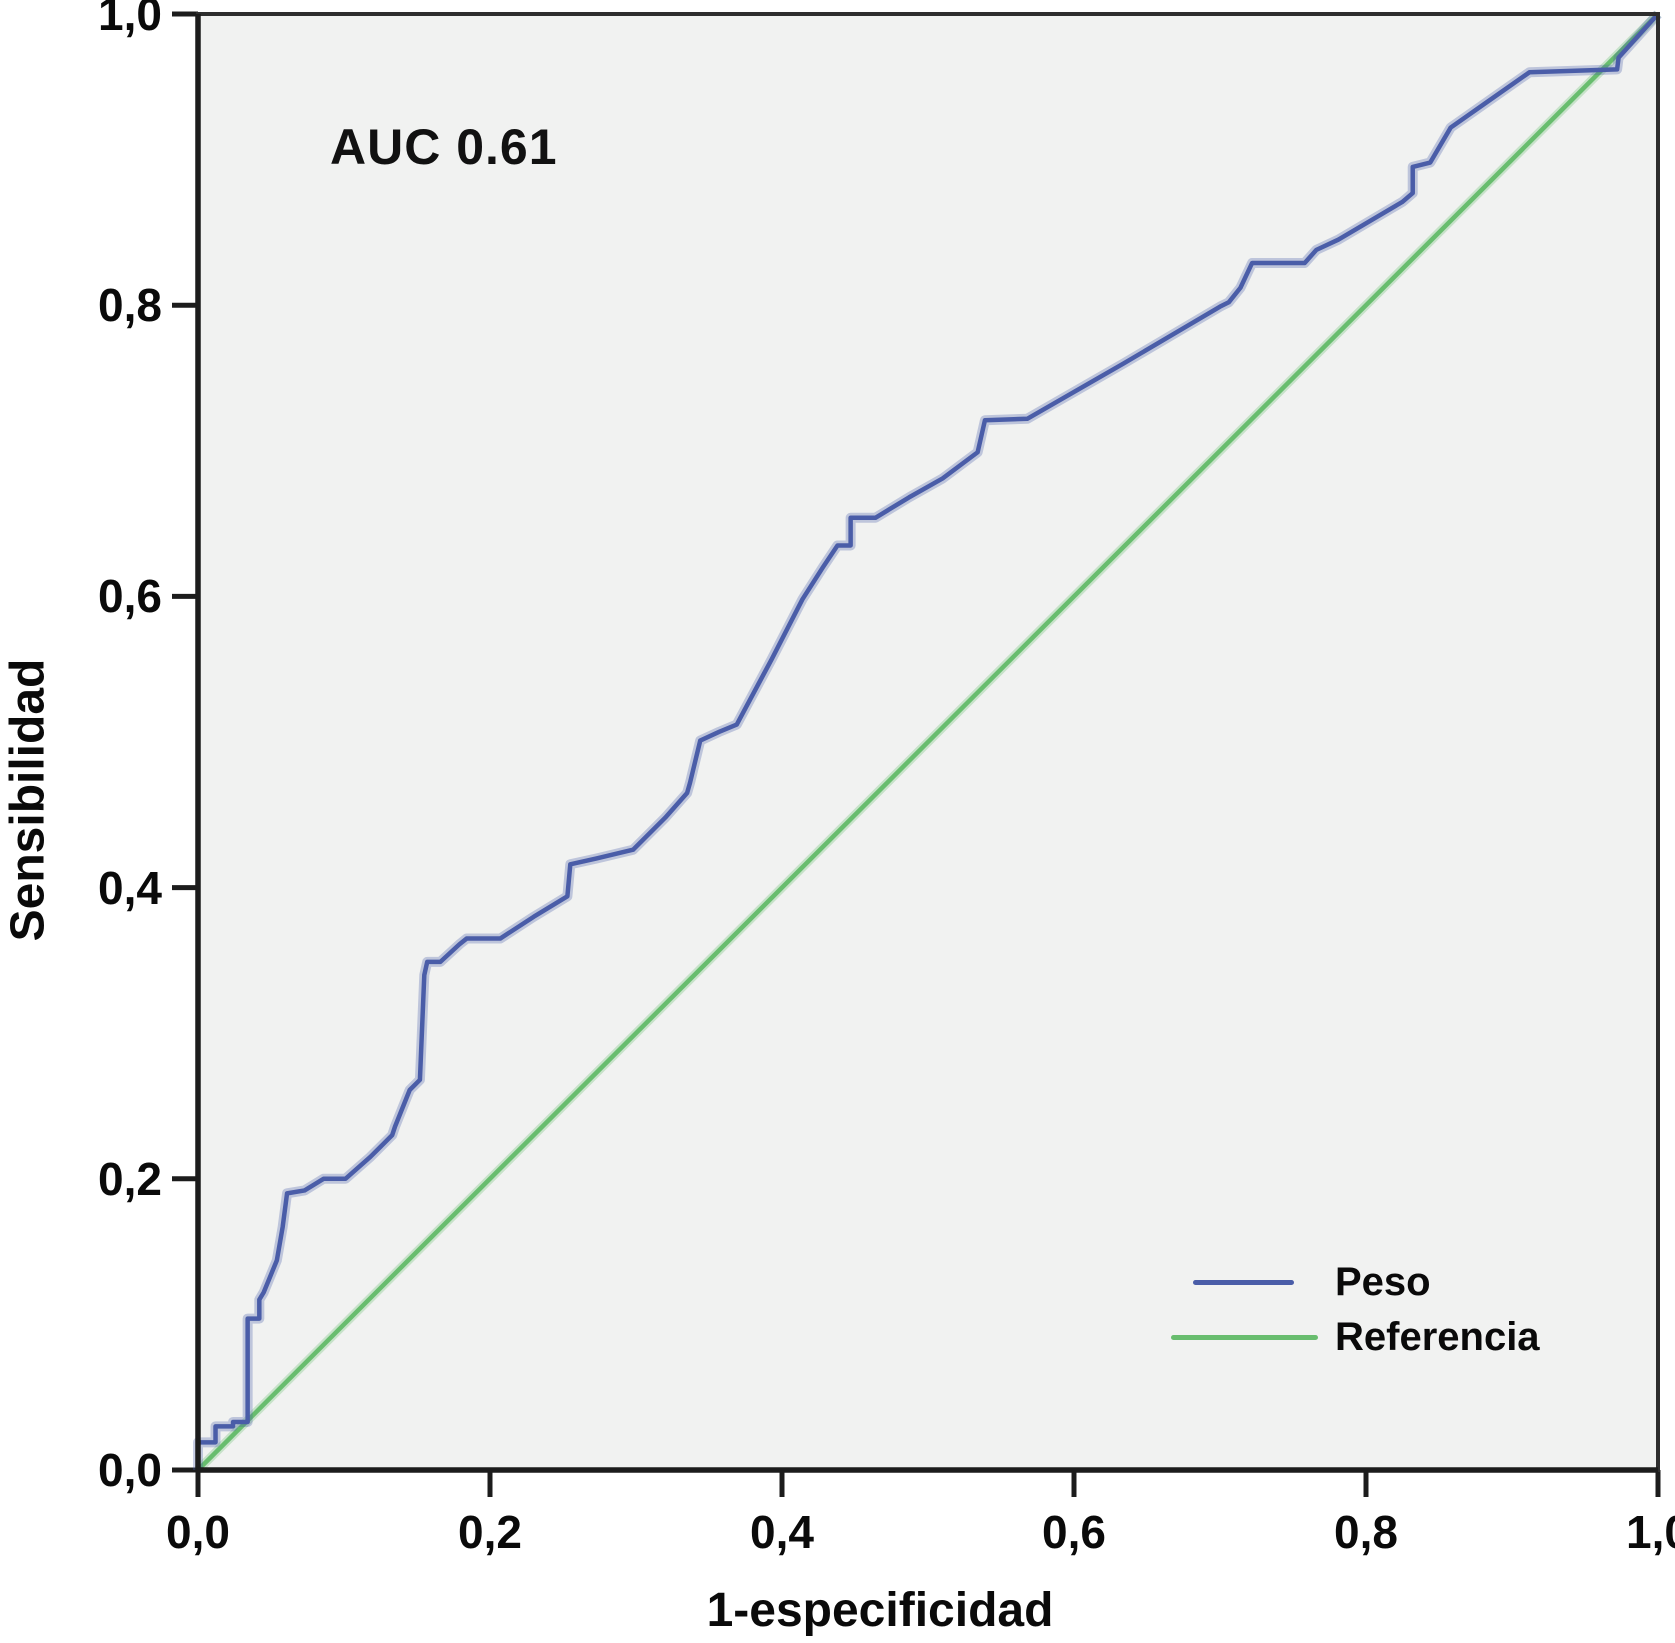 This screenshot has height=1643, width=1675. Describe the element at coordinates (880, 1610) in the screenshot. I see `x-axis-title: 1-especificidad` at that location.